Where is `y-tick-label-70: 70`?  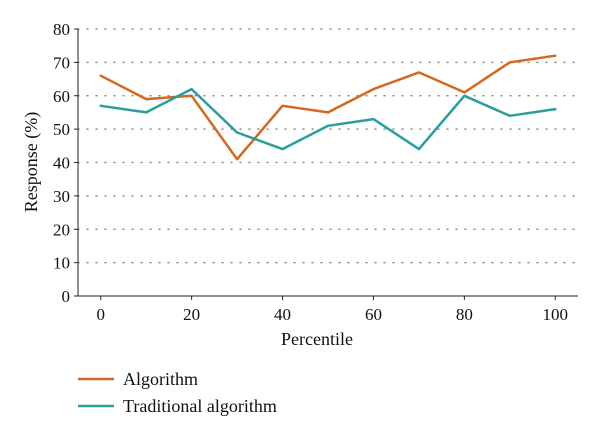 y-tick-label-70: 70 is located at coordinates (61, 62).